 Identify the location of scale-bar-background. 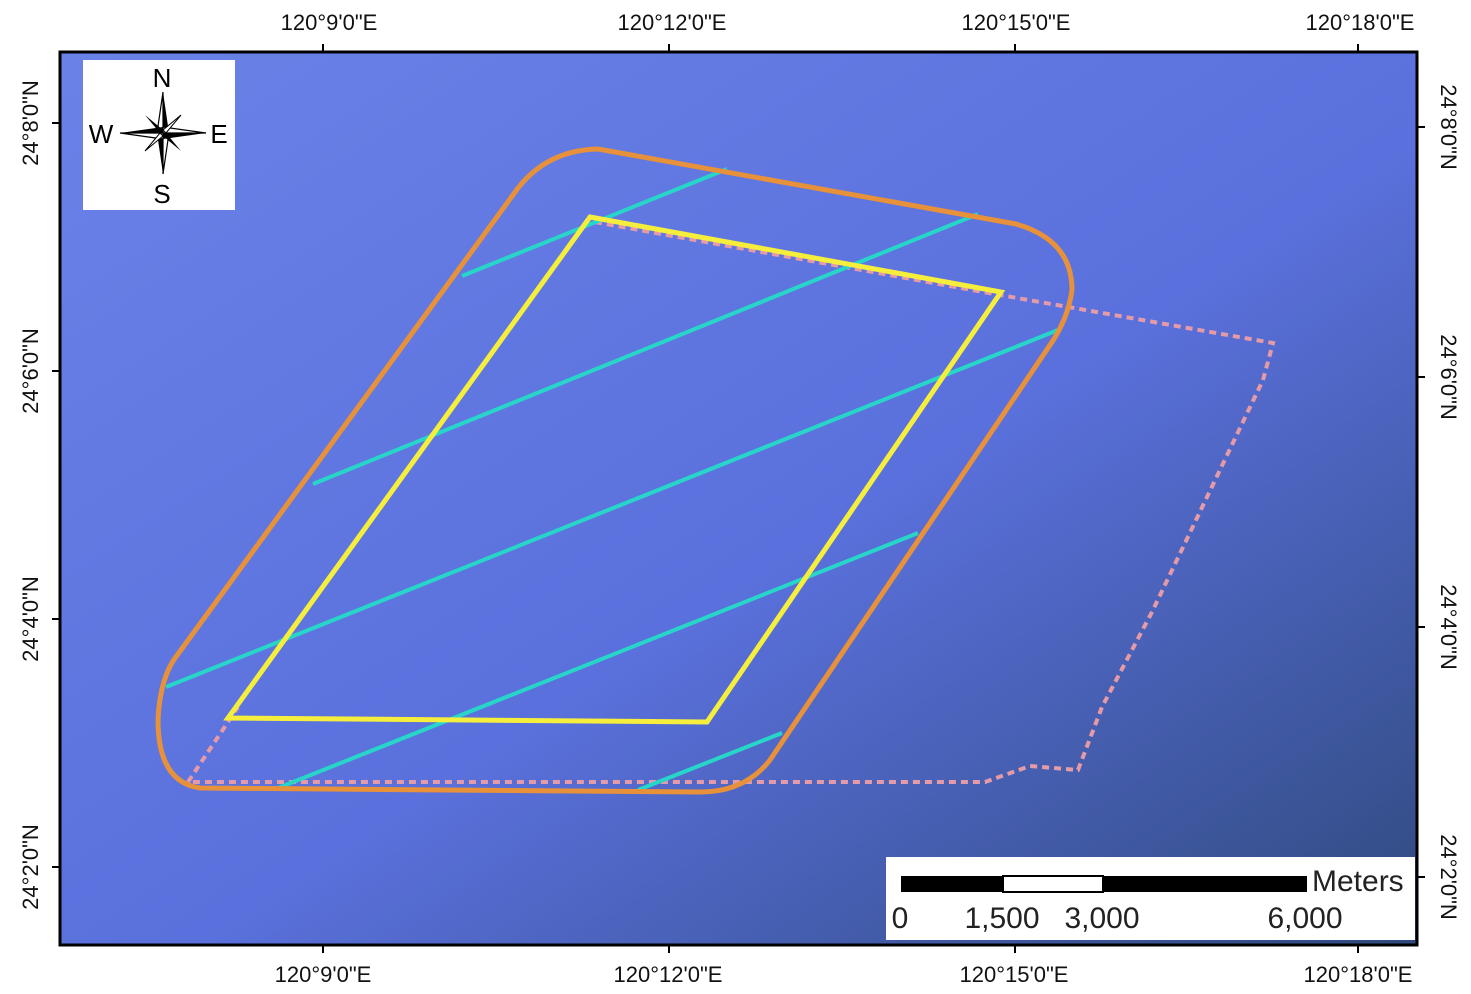
(1150, 898).